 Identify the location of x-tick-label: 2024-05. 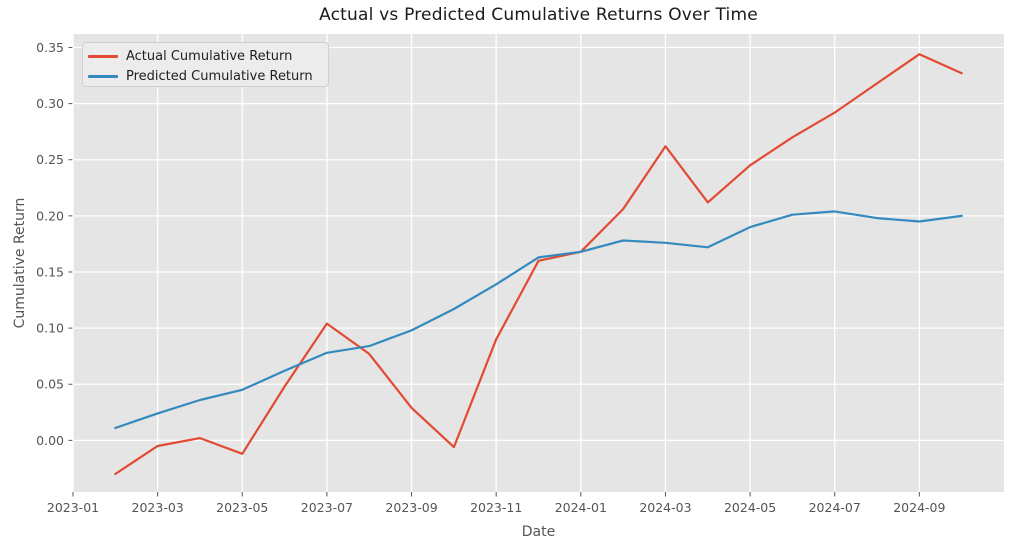
(750, 507).